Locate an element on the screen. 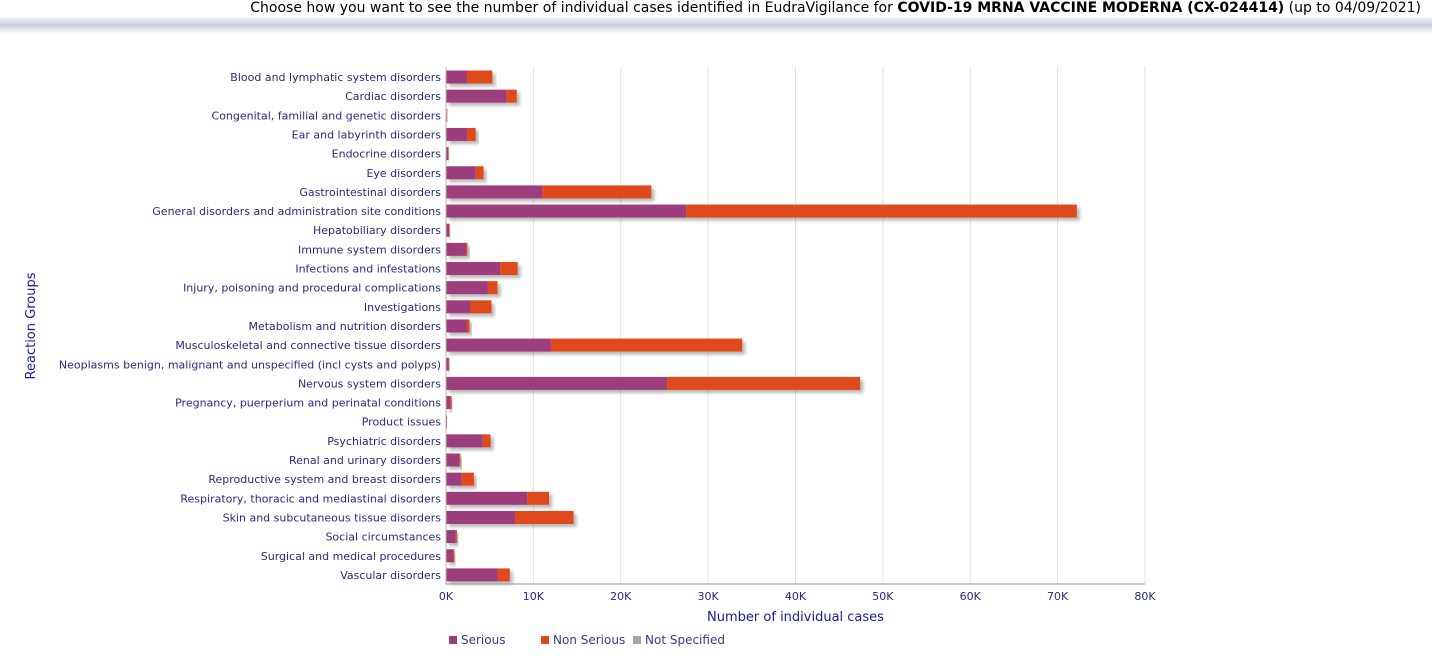 The width and height of the screenshot is (1432, 666). legend: Serious Non Serious Not Specified is located at coordinates (587, 640).